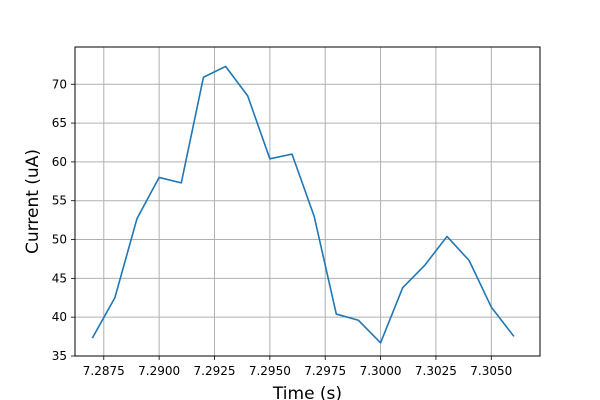 Image resolution: width=600 pixels, height=400 pixels. Describe the element at coordinates (59, 278) in the screenshot. I see `y-tick-label: 45` at that location.